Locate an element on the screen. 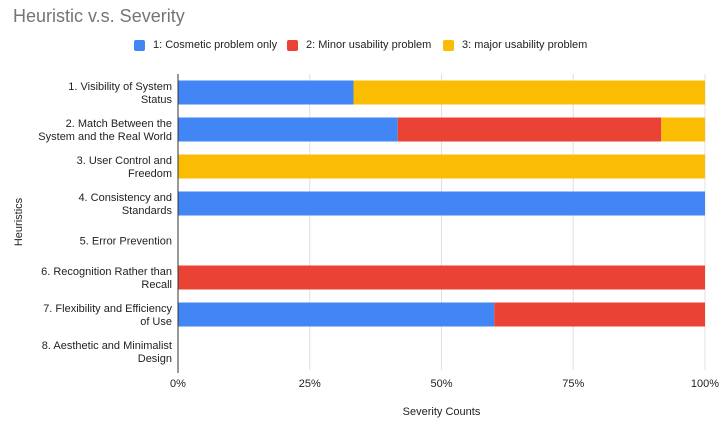  legend-item-minor: 2: Minor usability problem is located at coordinates (359, 45).